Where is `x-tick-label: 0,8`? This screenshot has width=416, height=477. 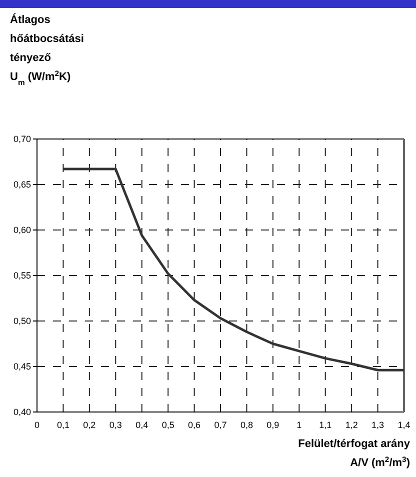
x-tick-label: 0,8 is located at coordinates (246, 425).